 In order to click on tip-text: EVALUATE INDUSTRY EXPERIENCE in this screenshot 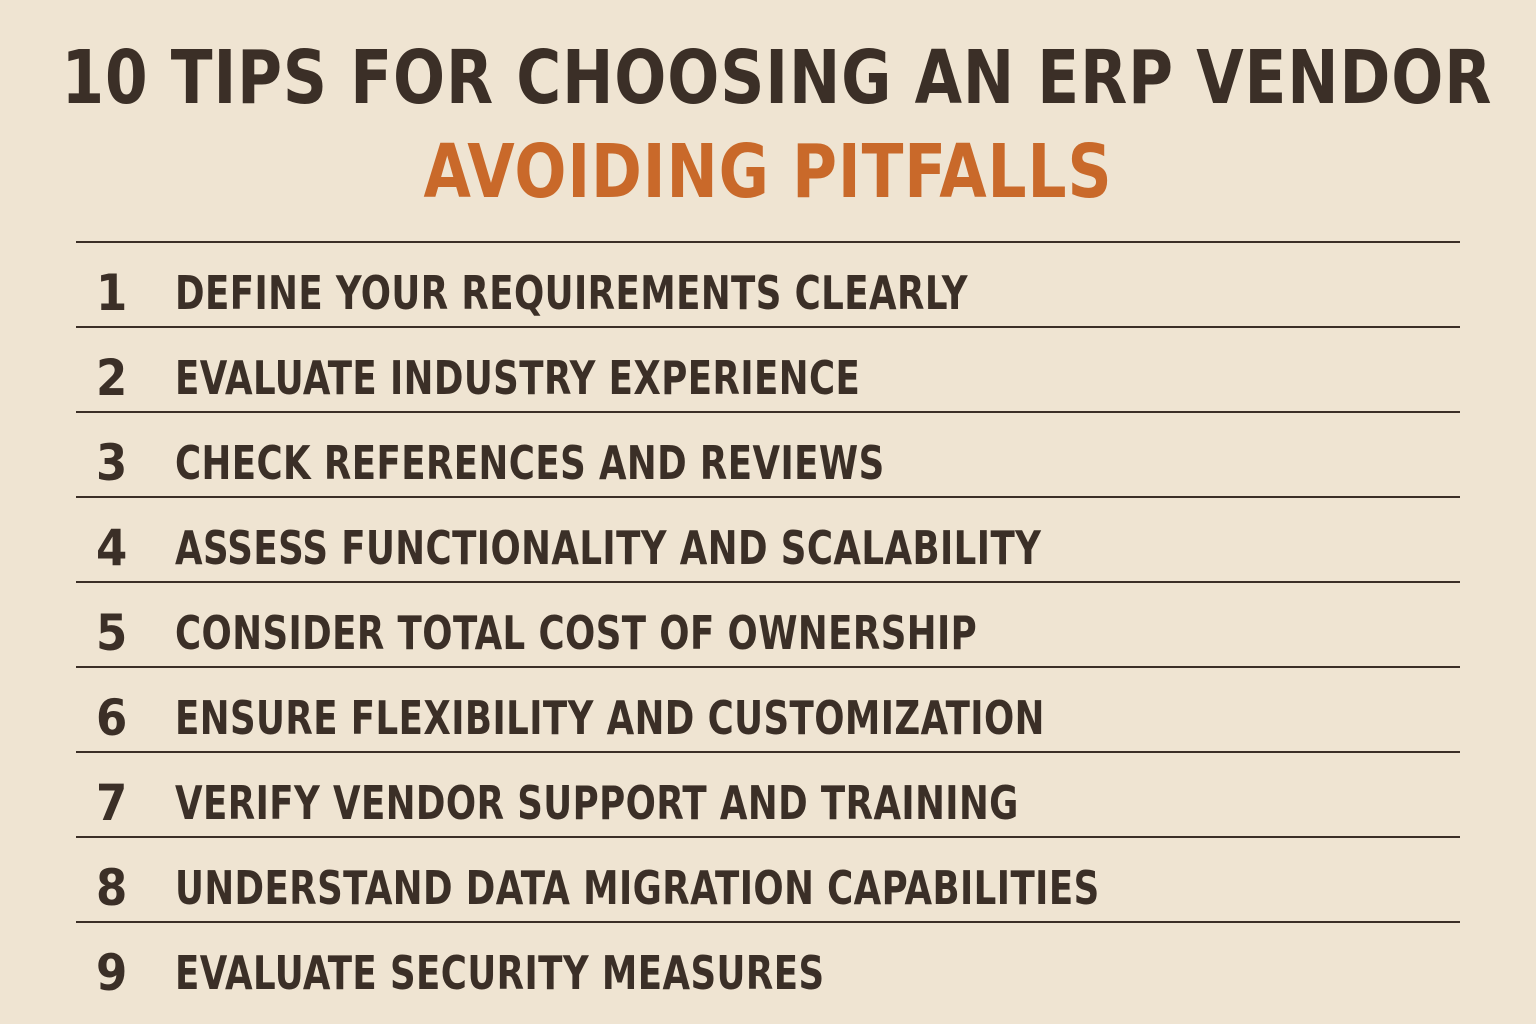, I will do `click(518, 378)`.